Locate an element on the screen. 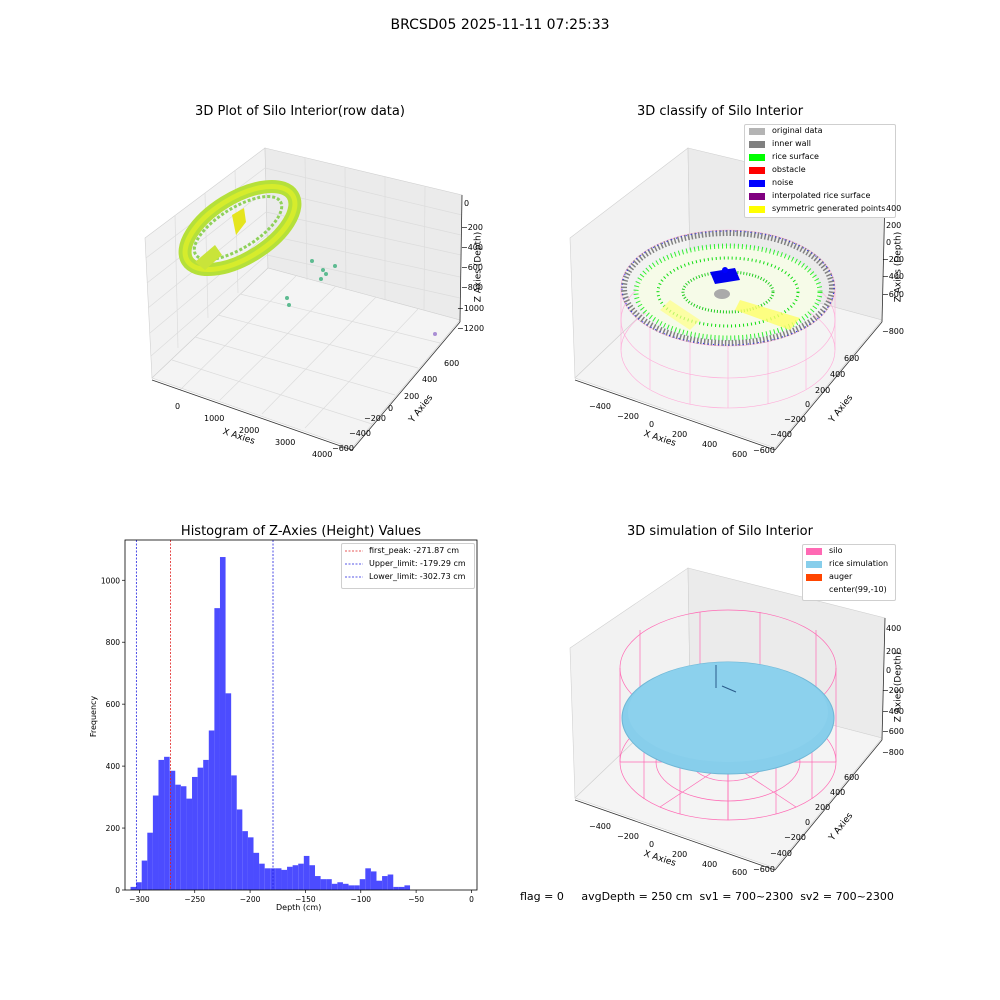  legend-swatch-symmetric is located at coordinates (757, 209).